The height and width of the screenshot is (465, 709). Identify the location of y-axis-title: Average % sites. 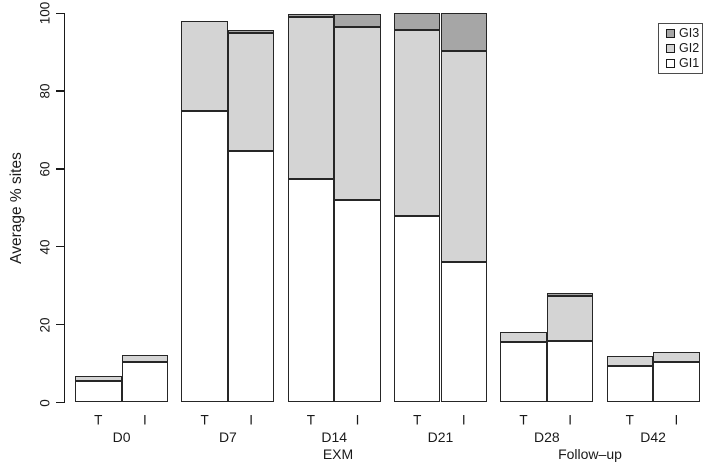
(16, 208).